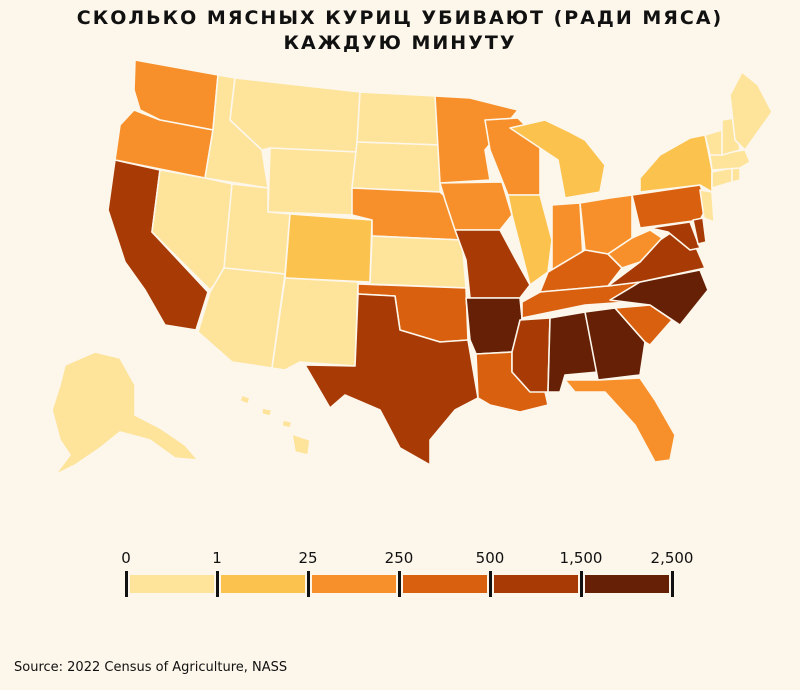  Describe the element at coordinates (315, 324) in the screenshot. I see `state-NM` at that location.